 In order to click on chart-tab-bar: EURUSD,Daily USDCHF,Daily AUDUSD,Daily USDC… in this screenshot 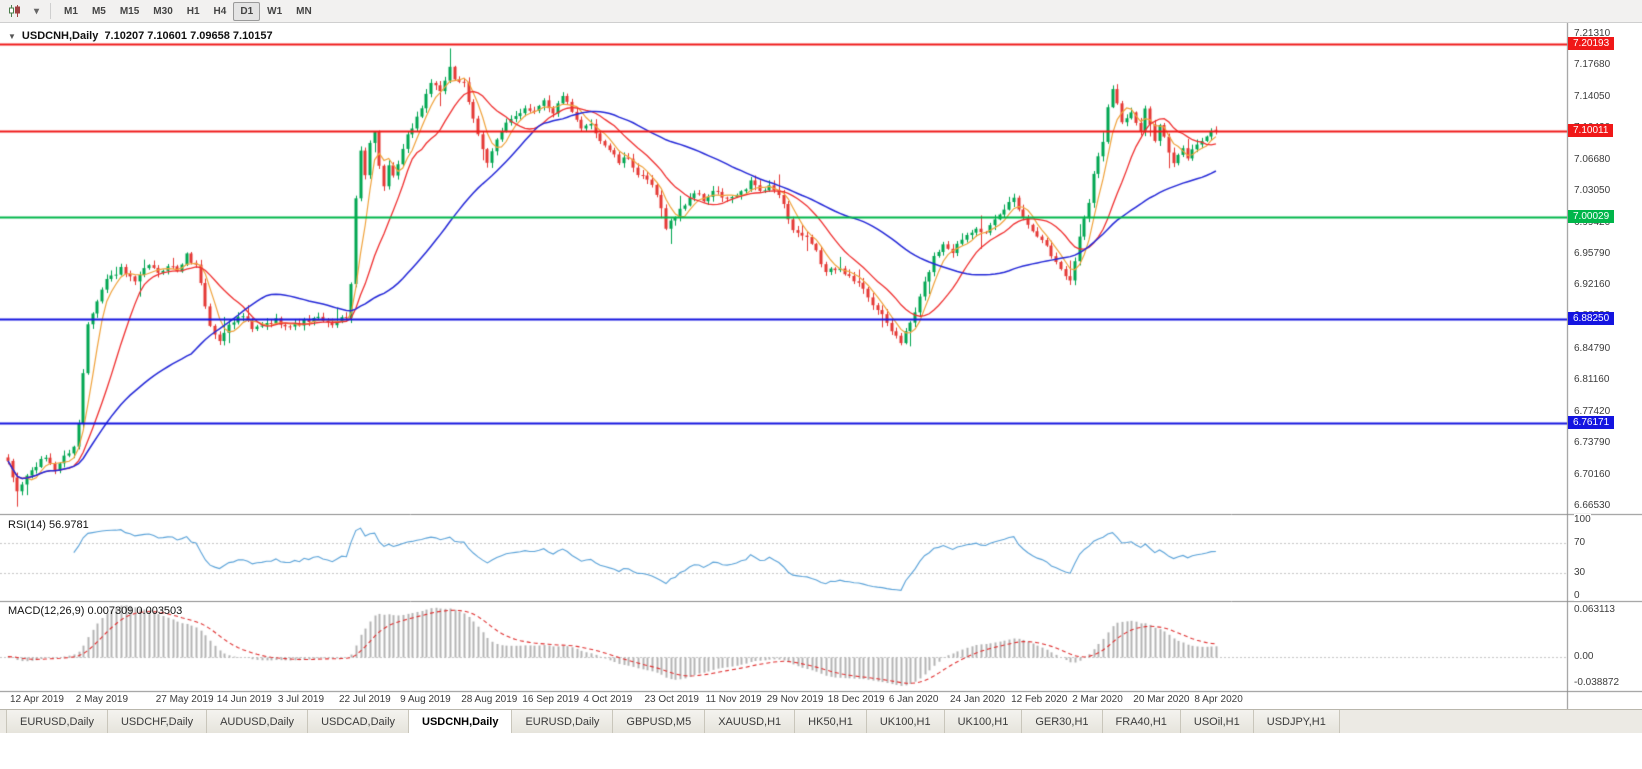, I will do `click(821, 721)`.